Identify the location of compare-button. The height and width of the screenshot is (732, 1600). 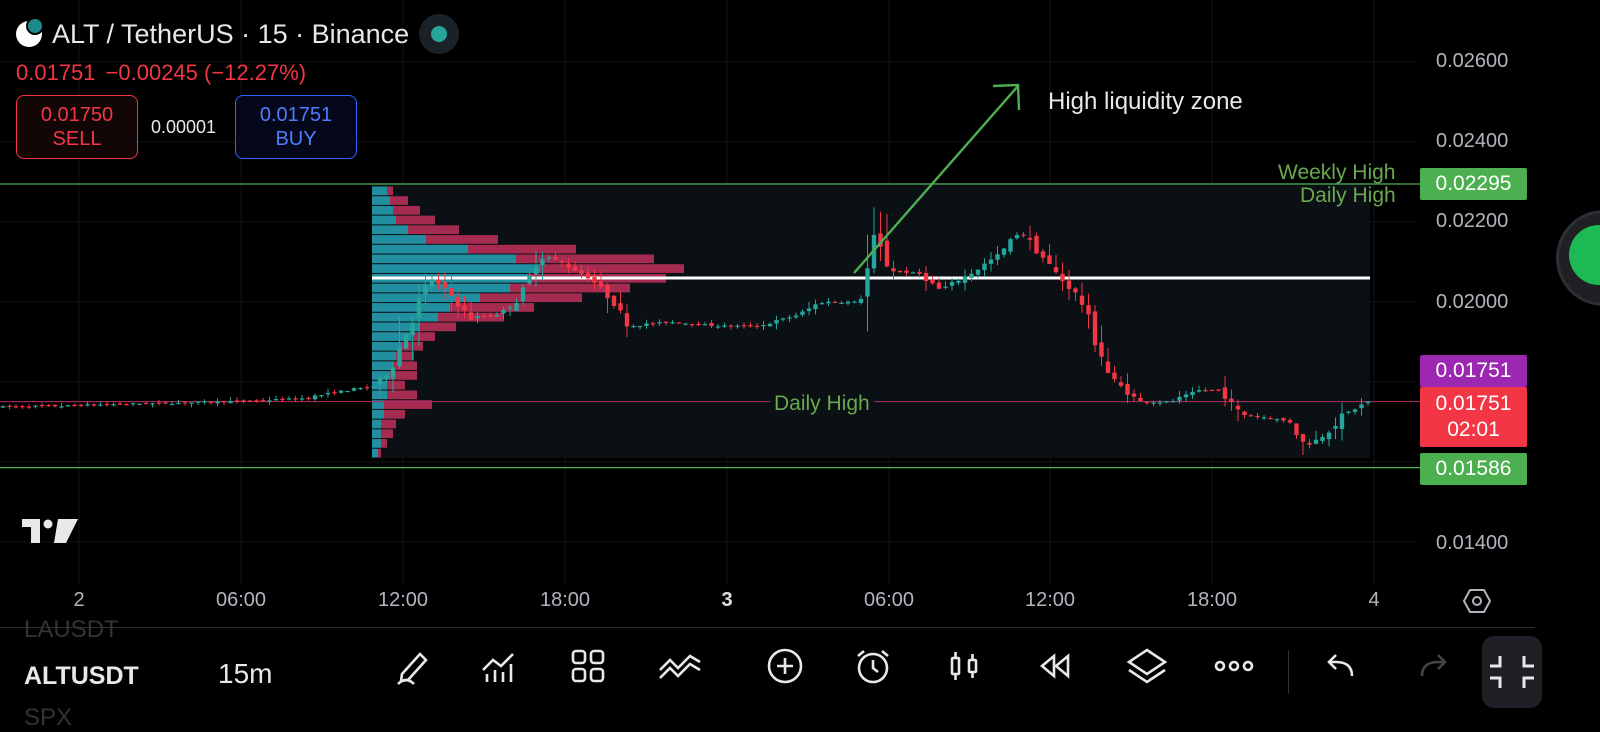
(680, 666).